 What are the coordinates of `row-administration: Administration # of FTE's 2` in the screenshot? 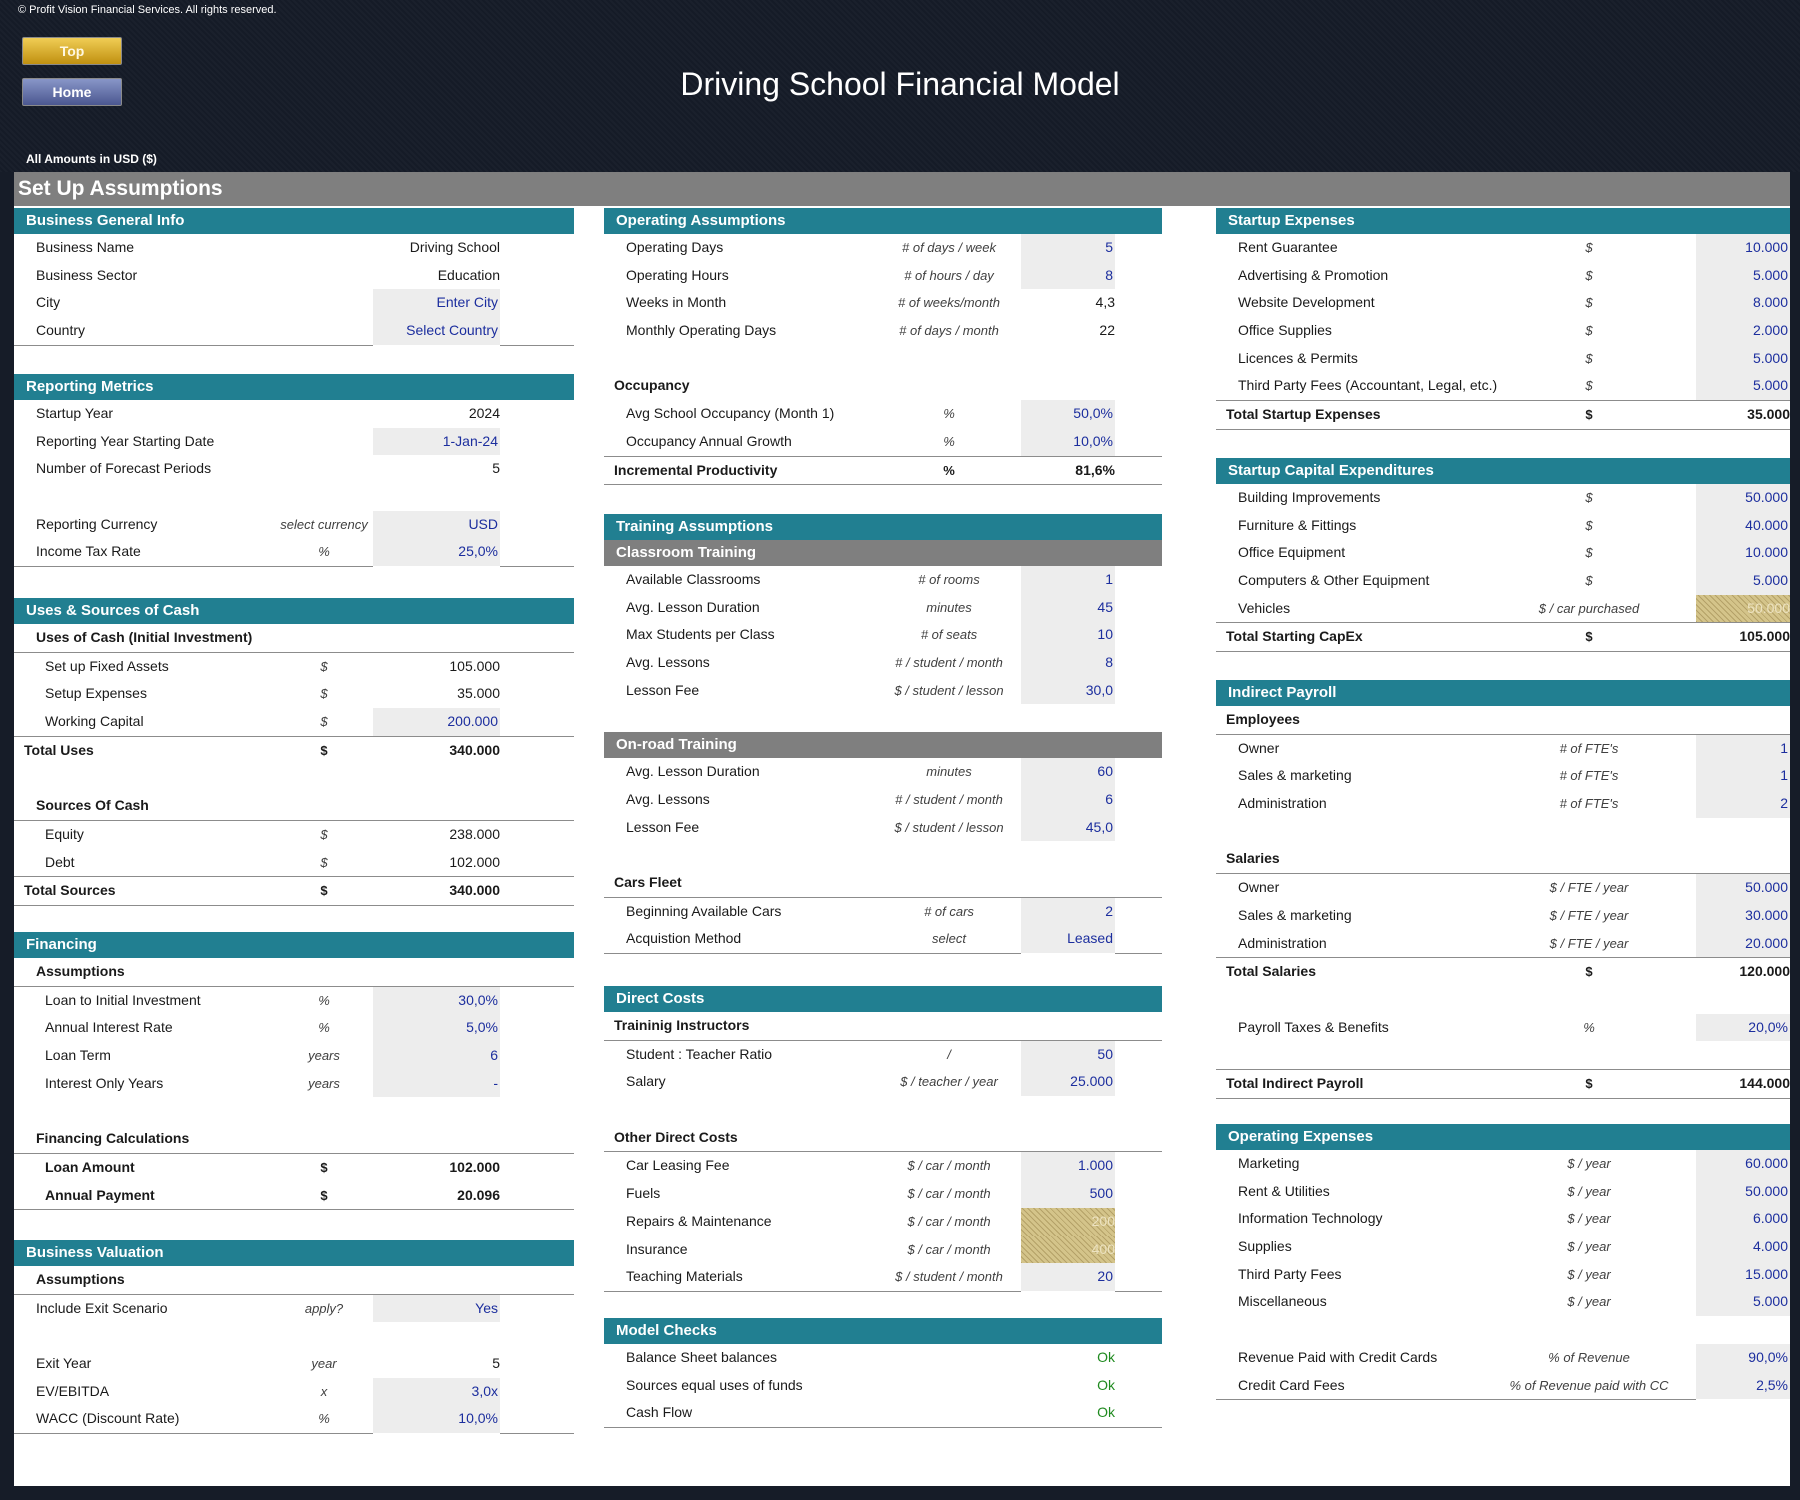 It's located at (1503, 804).